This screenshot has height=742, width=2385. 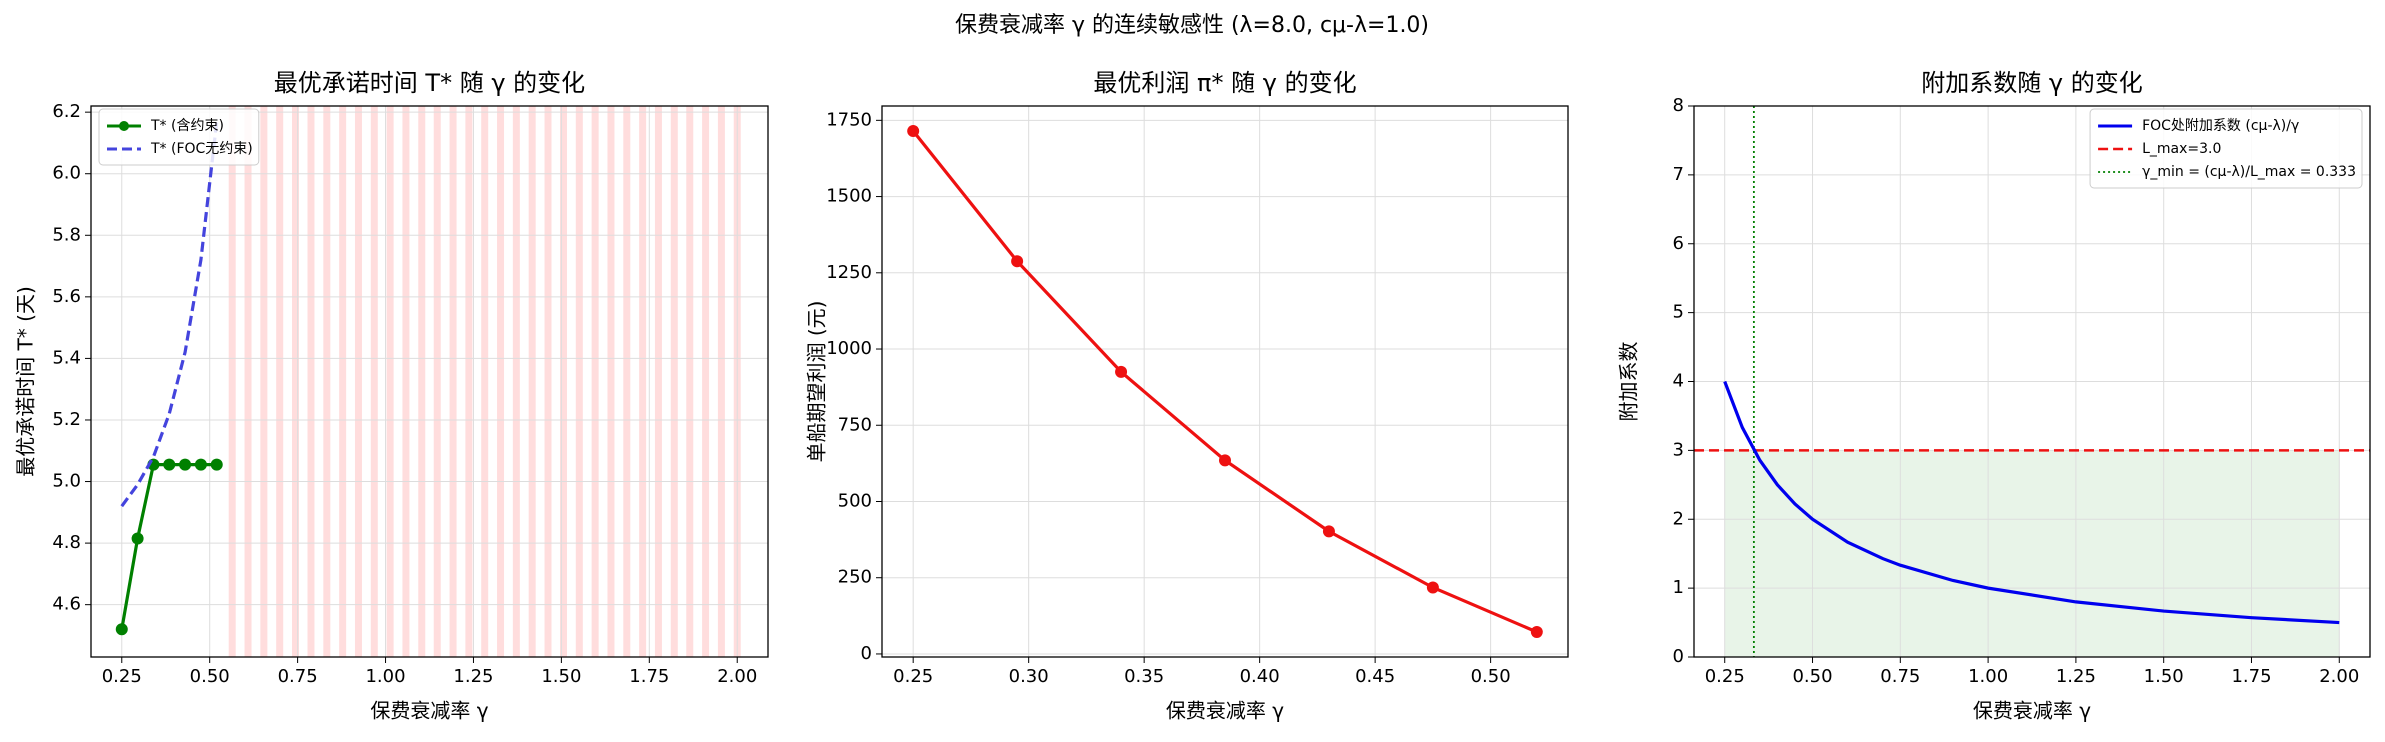 I want to click on y-tick-label: 750, so click(x=855, y=424).